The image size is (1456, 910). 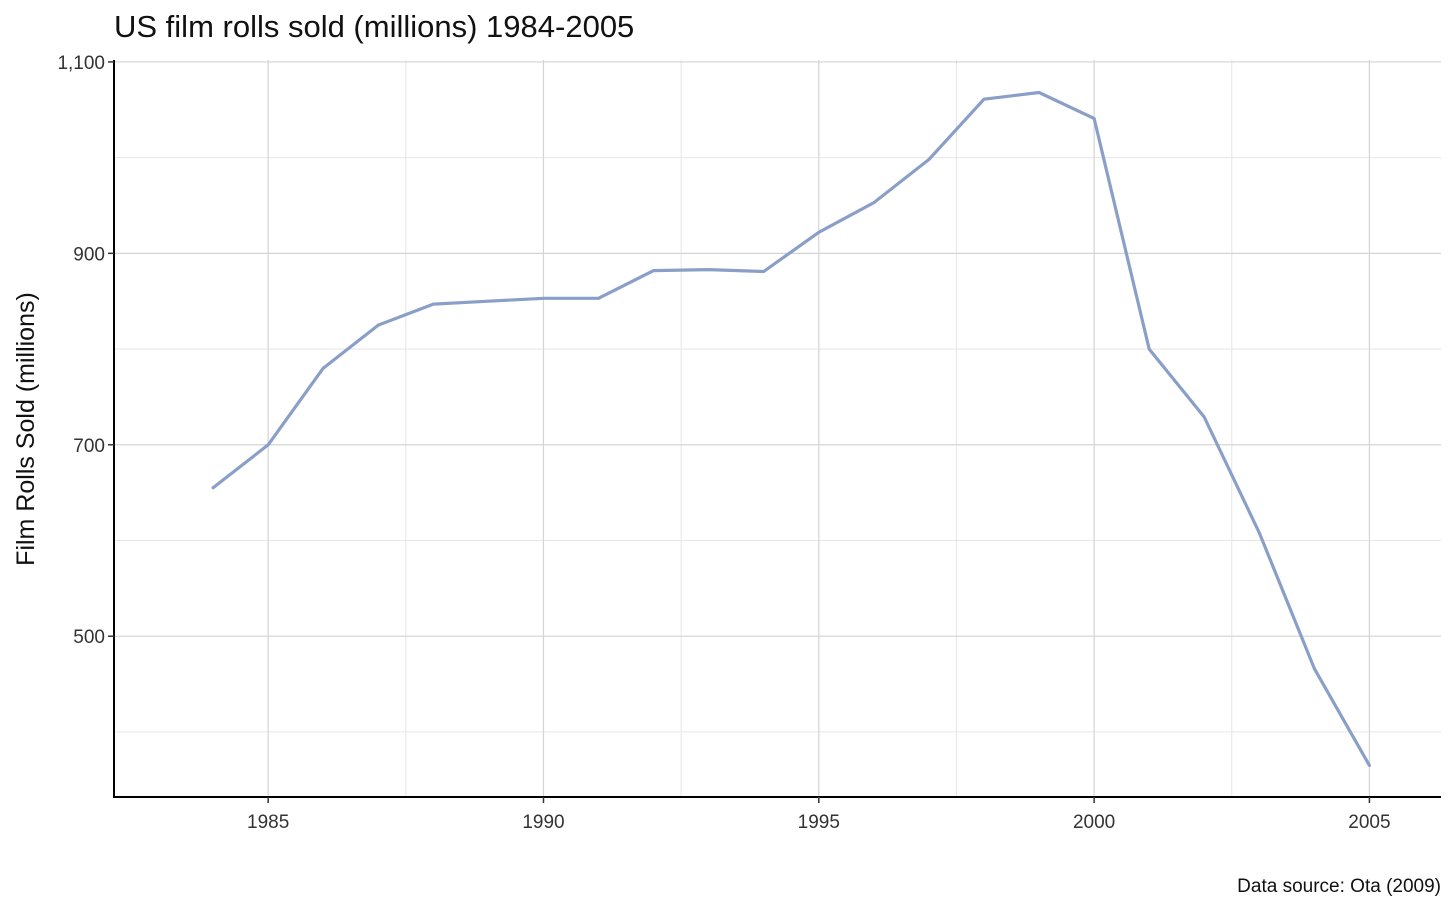 What do you see at coordinates (1339, 886) in the screenshot?
I see `data-source-caption: Data source: Ota (2009)` at bounding box center [1339, 886].